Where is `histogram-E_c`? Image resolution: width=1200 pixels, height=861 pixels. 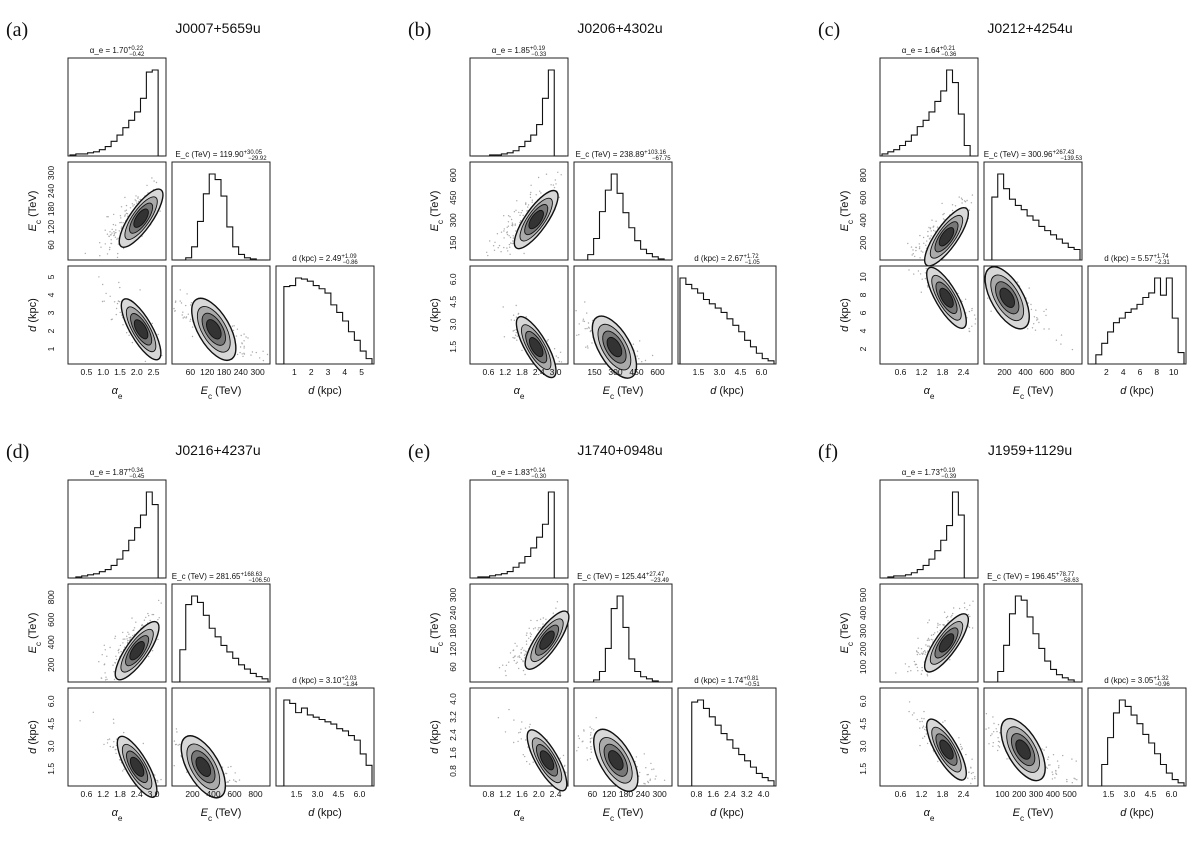 histogram-E_c is located at coordinates (1033, 217).